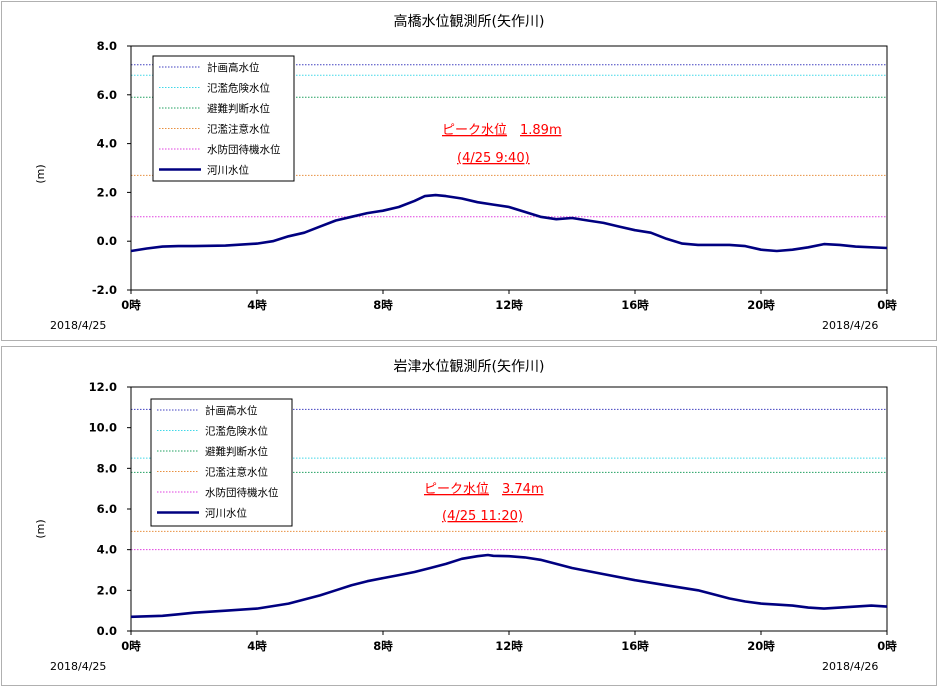 The image size is (940, 687). Describe the element at coordinates (482, 516) in the screenshot. I see `peak-time: (4/25 11:20)` at that location.